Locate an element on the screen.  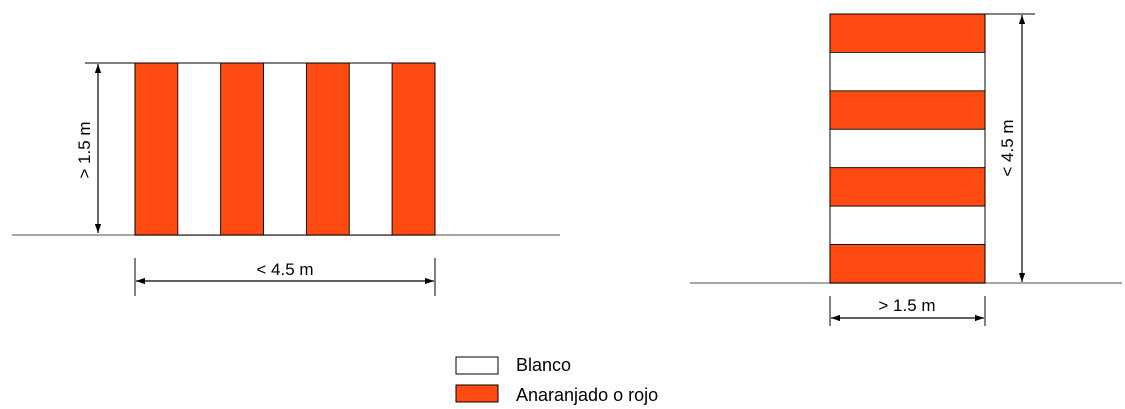
legend-label-red: Anaranjado o rojo is located at coordinates (587, 395).